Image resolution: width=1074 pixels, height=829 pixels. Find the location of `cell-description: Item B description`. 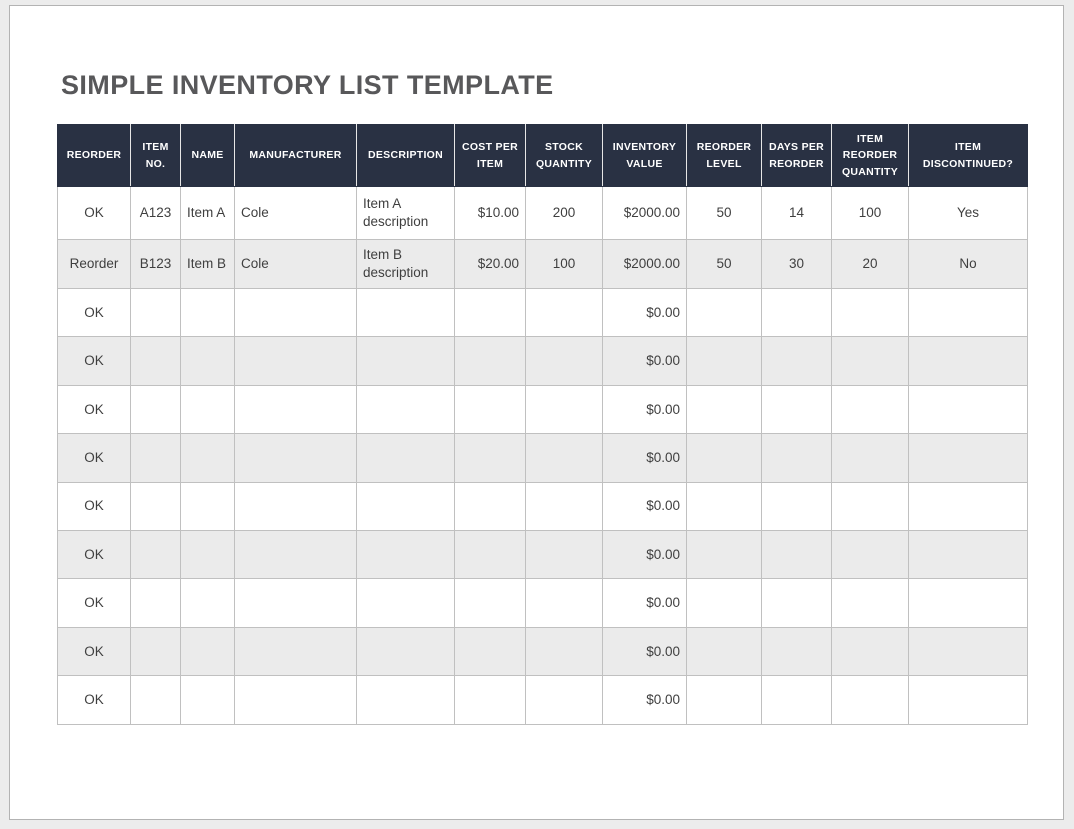

cell-description: Item B description is located at coordinates (405, 264).